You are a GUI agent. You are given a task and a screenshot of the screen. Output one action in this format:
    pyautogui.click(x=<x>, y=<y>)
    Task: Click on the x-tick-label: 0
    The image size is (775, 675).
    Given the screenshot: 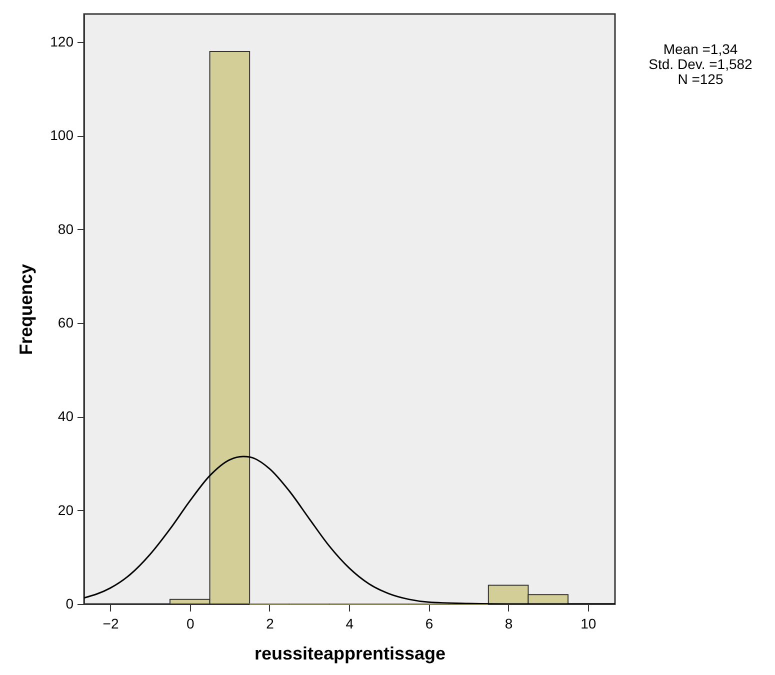 What is the action you would take?
    pyautogui.click(x=190, y=624)
    